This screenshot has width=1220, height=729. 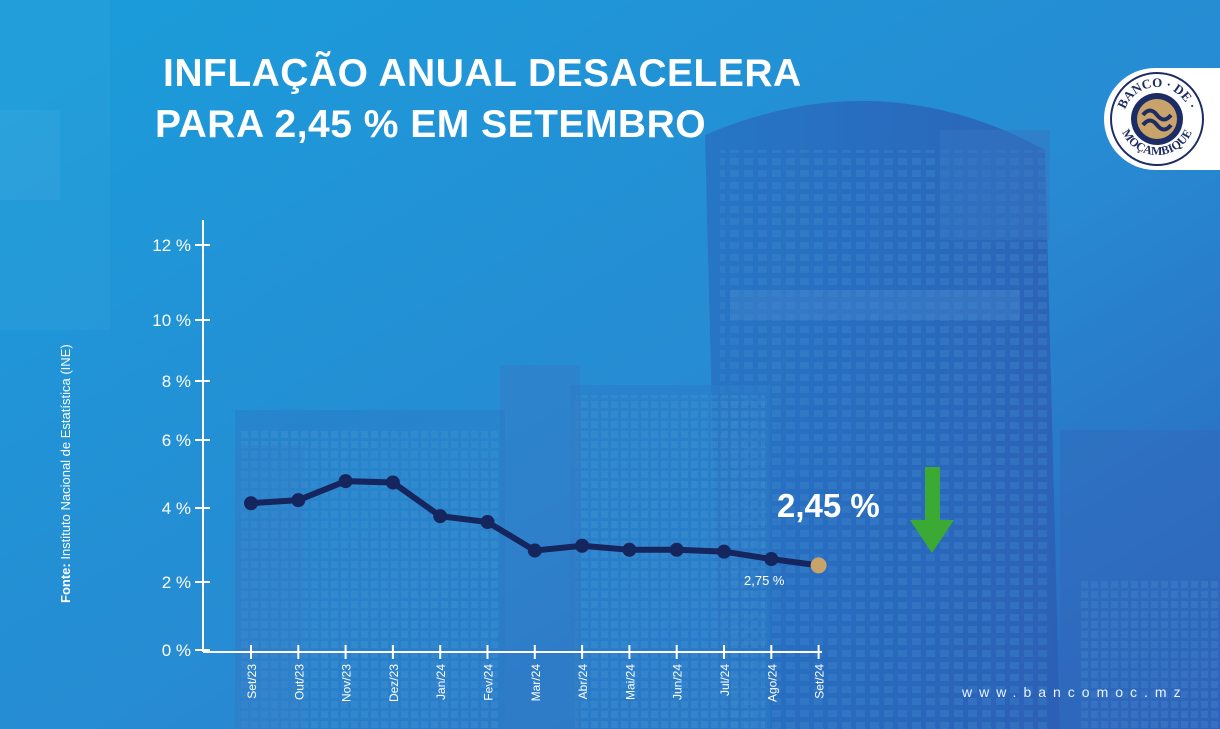 What do you see at coordinates (482, 73) in the screenshot?
I see `page-title-line-1: INFLAÇÃO ANUAL DESACELERA` at bounding box center [482, 73].